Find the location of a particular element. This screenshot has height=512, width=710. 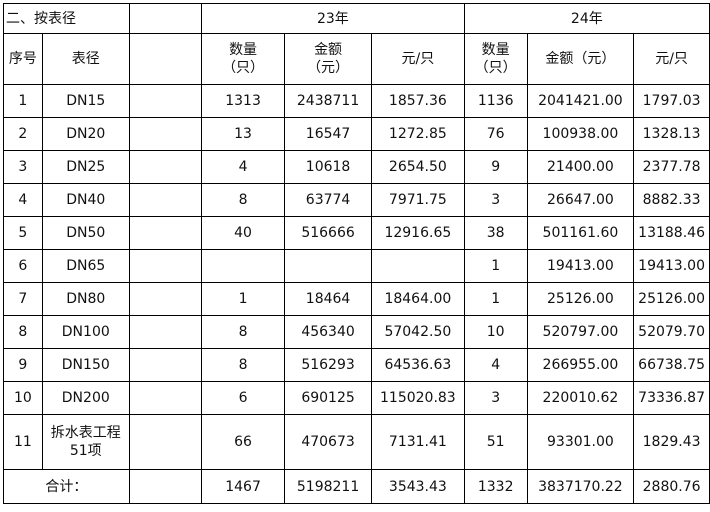

total-ab: 3837170.22 is located at coordinates (580, 486).